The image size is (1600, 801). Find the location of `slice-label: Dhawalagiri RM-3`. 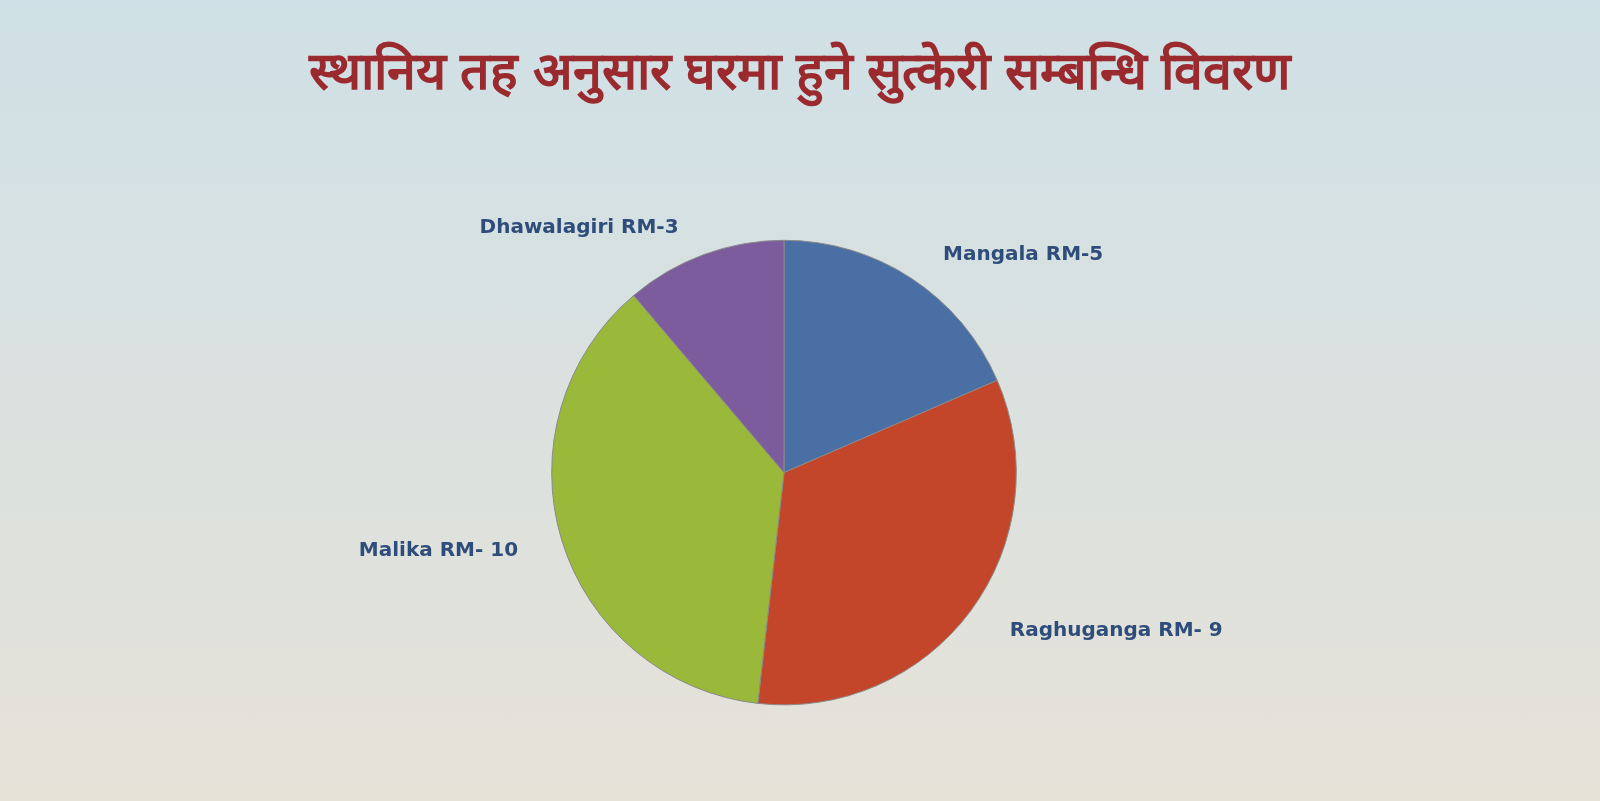

slice-label: Dhawalagiri RM-3 is located at coordinates (579, 226).